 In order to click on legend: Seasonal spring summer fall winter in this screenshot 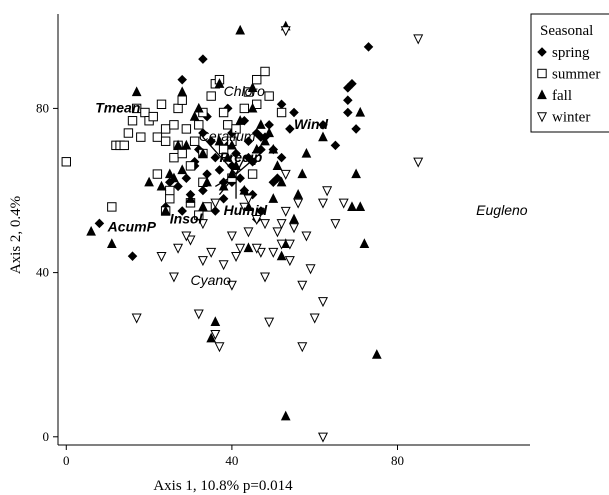, I will do `click(569, 73)`.